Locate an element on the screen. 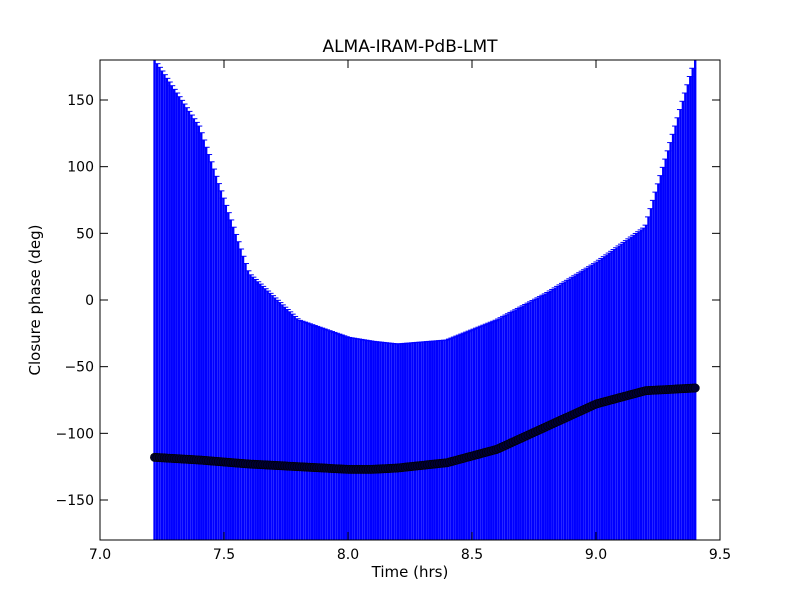  y-tick-label: −50 is located at coordinates (79, 368).